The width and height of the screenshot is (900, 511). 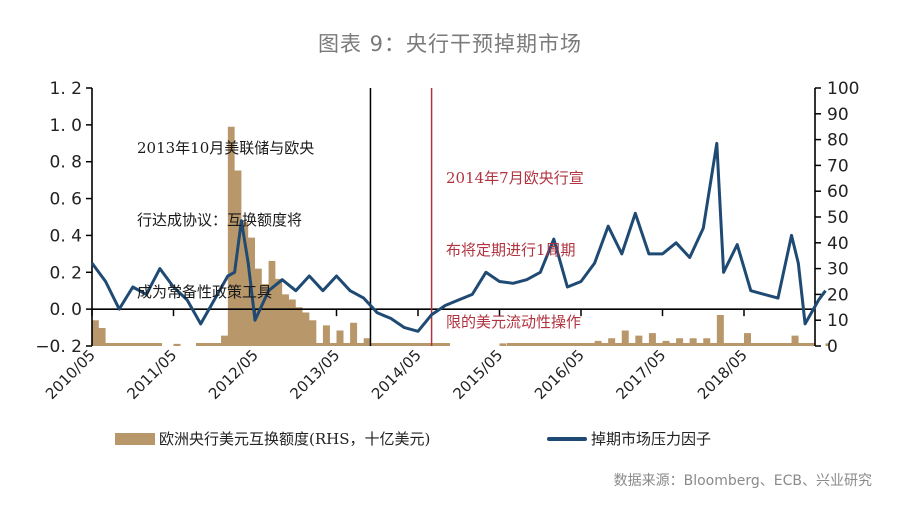 What do you see at coordinates (838, 141) in the screenshot?
I see `svg-text: 80` at bounding box center [838, 141].